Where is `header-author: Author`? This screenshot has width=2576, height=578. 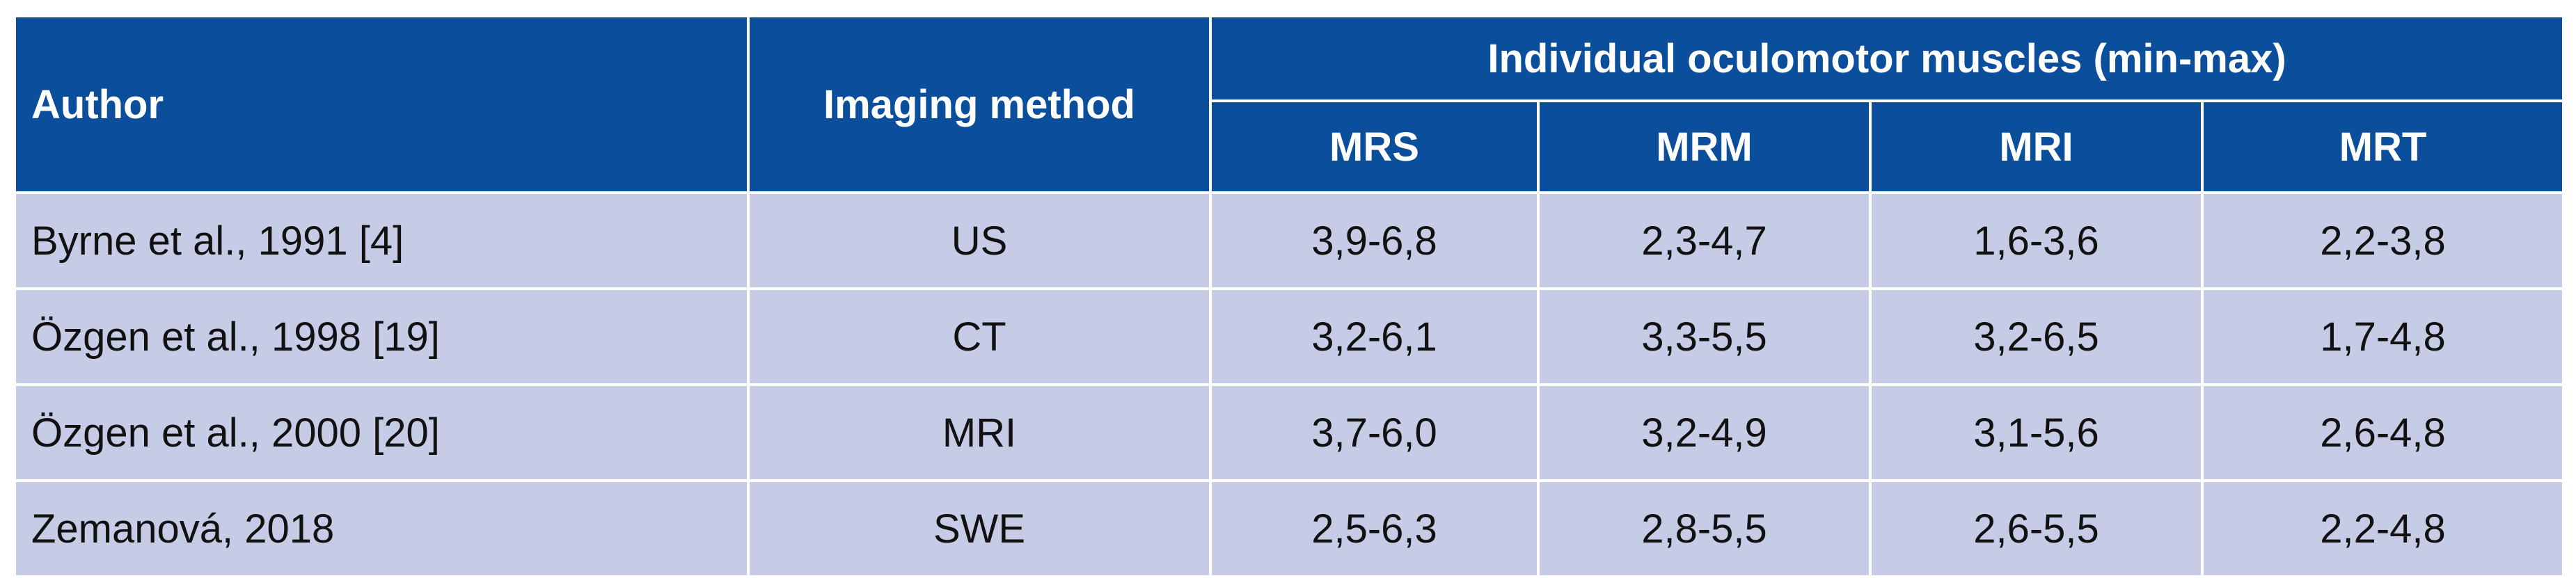 header-author: Author is located at coordinates (381, 105).